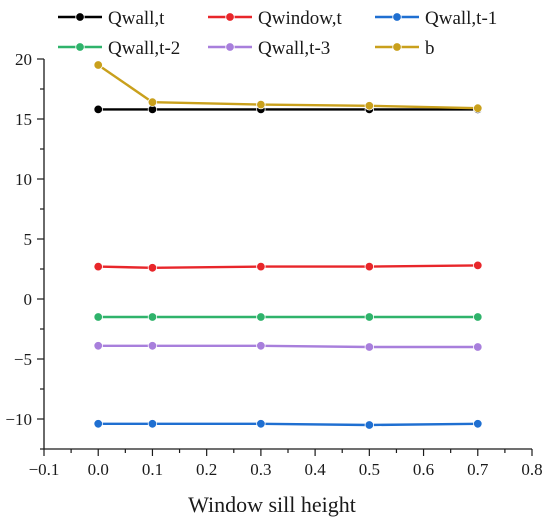 This screenshot has width=550, height=529. What do you see at coordinates (206, 469) in the screenshot?
I see `x-tick-label: 0.2` at bounding box center [206, 469].